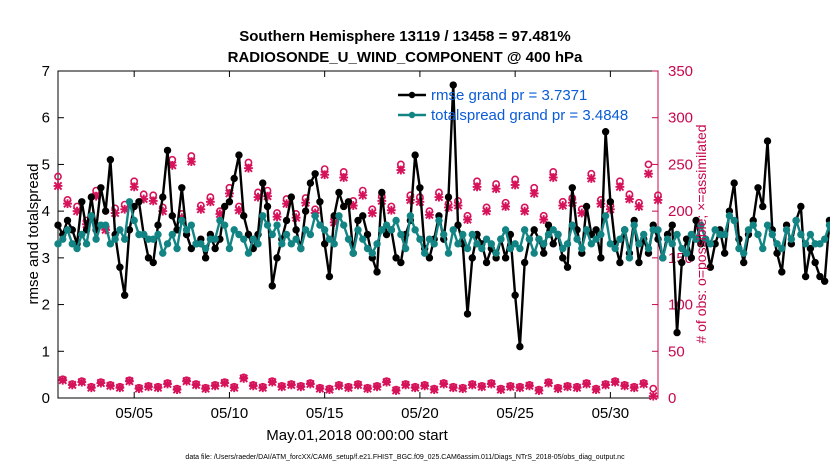 This screenshot has height=470, width=830. I want to click on legend-totalspread-label: totalspread grand pr = 3.4848, so click(529, 115).